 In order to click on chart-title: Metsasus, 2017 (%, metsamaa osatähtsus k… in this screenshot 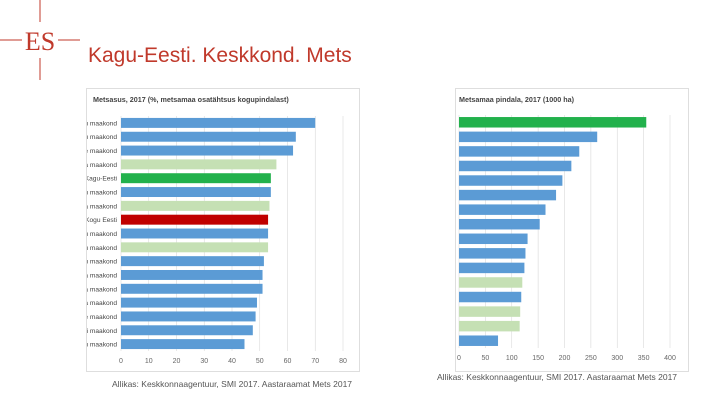, I will do `click(191, 99)`.